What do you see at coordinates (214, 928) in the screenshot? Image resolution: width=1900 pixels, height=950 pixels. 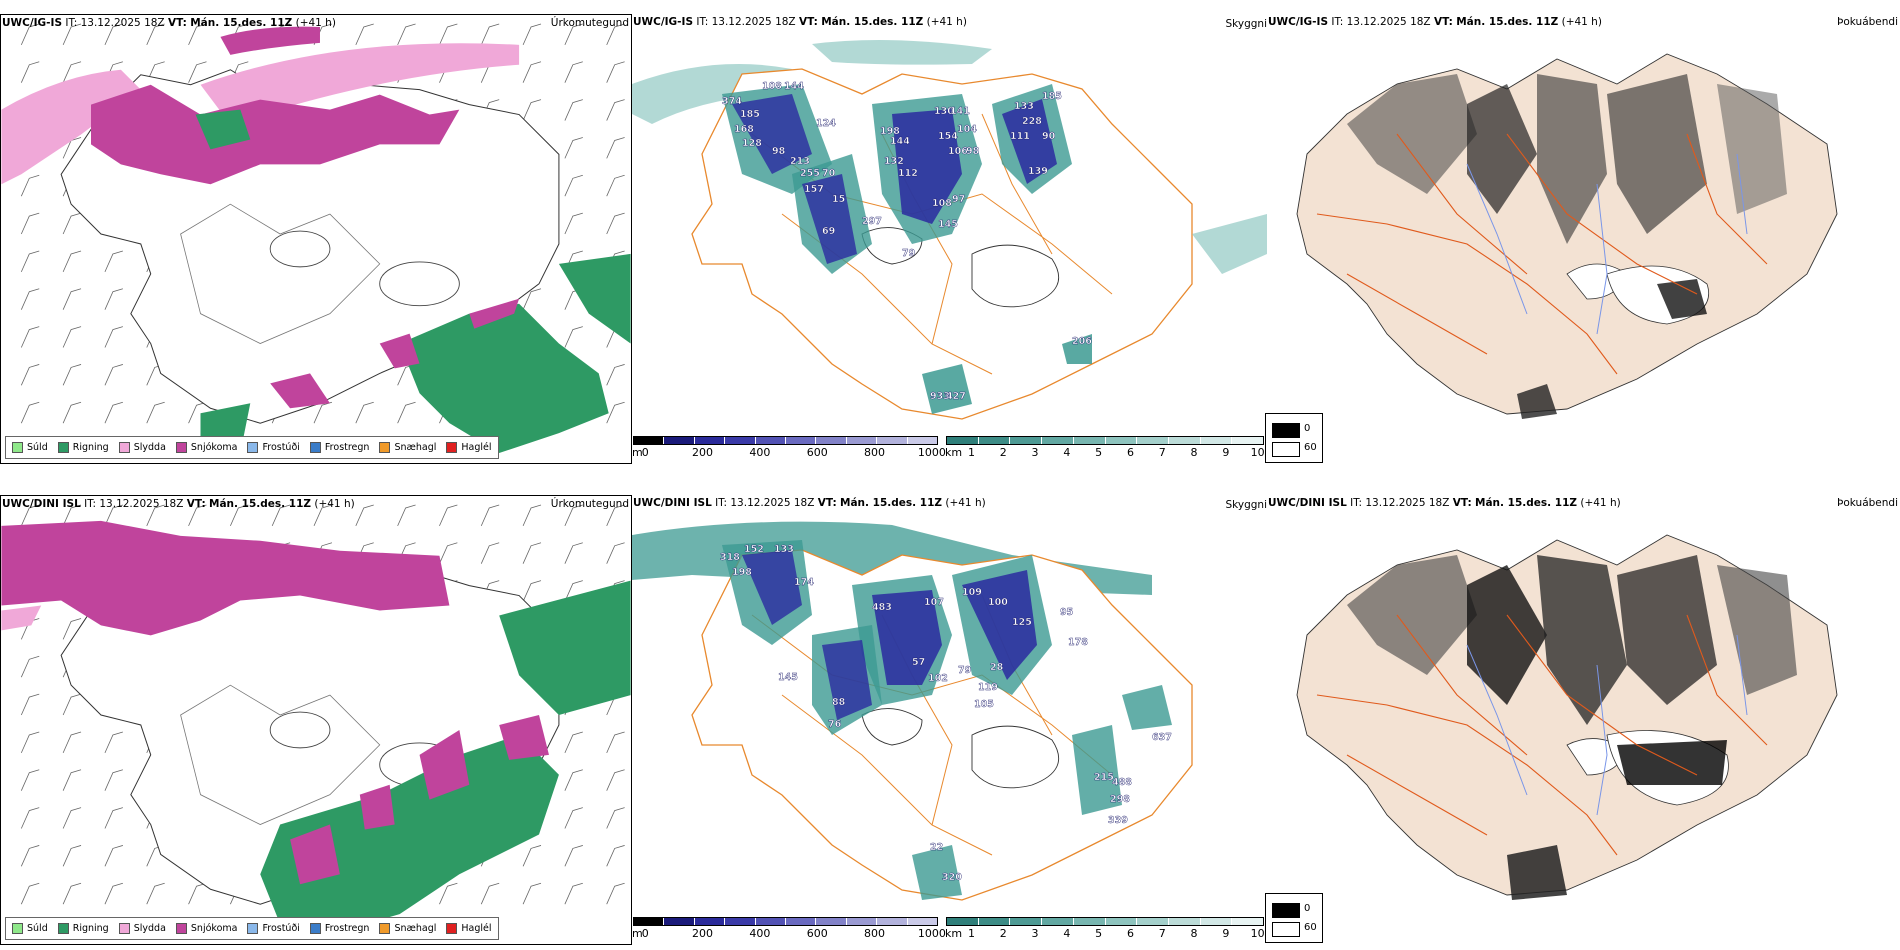 I see `legend-label: Snjókoma` at bounding box center [214, 928].